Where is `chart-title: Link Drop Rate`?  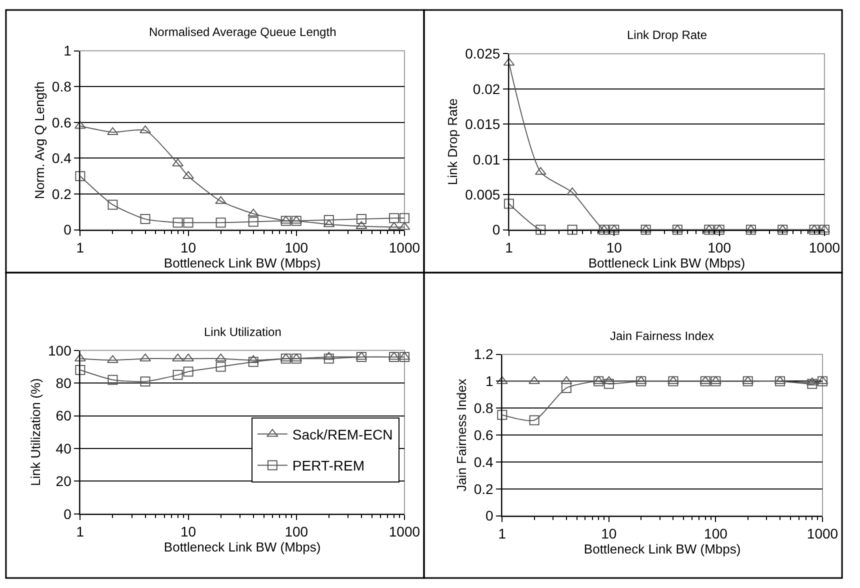
chart-title: Link Drop Rate is located at coordinates (667, 35).